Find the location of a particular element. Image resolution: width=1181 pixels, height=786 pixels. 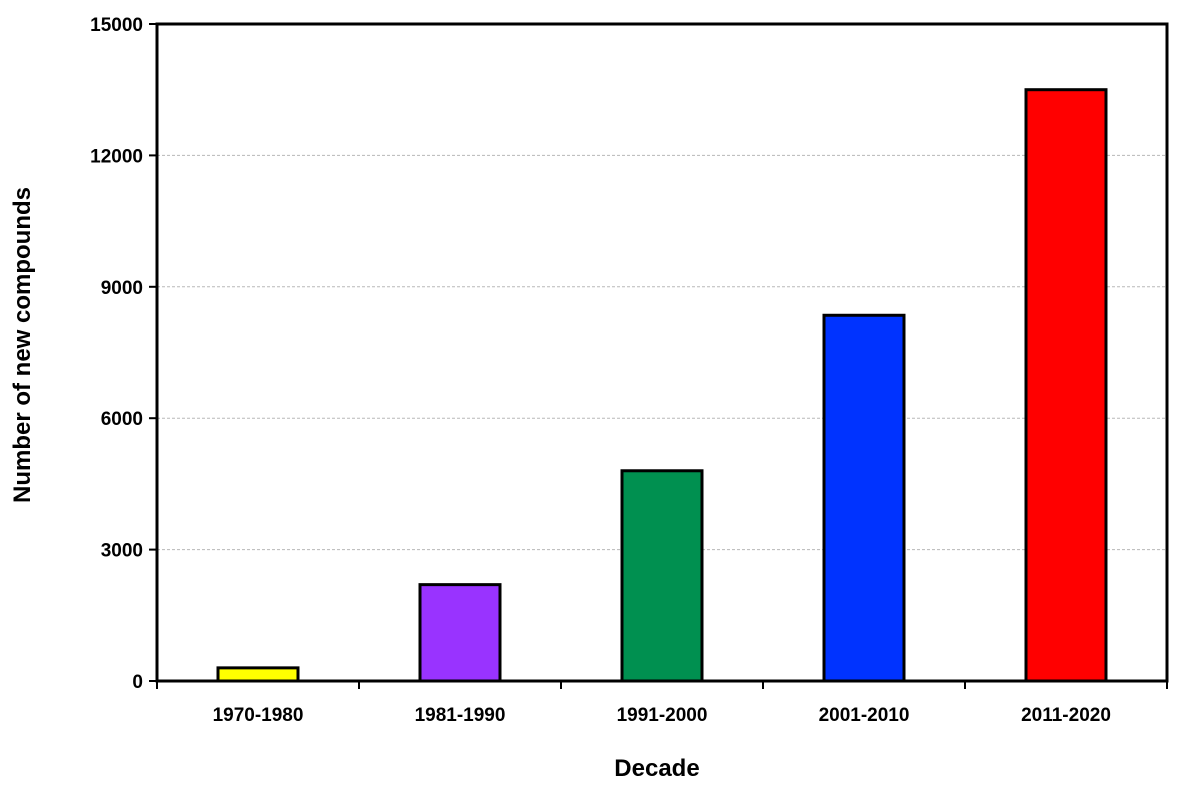

bar-1970-1980 is located at coordinates (258, 674).